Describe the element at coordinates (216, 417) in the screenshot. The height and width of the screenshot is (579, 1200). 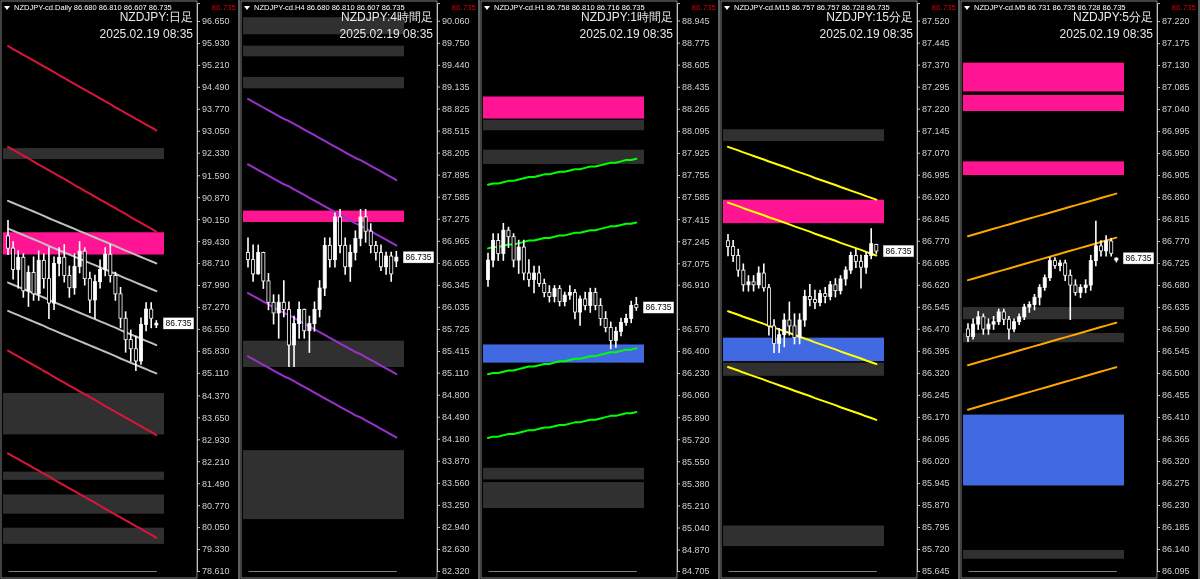
I see `y-tick-label: 83.650` at that location.